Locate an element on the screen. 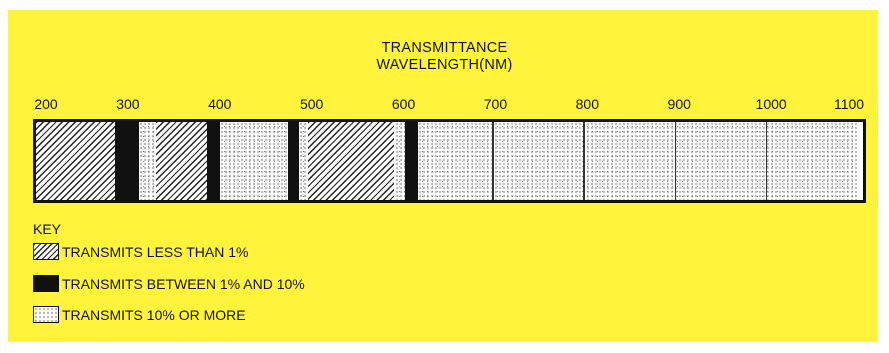 The width and height of the screenshot is (889, 353). tick-label-400: 400 is located at coordinates (220, 104).